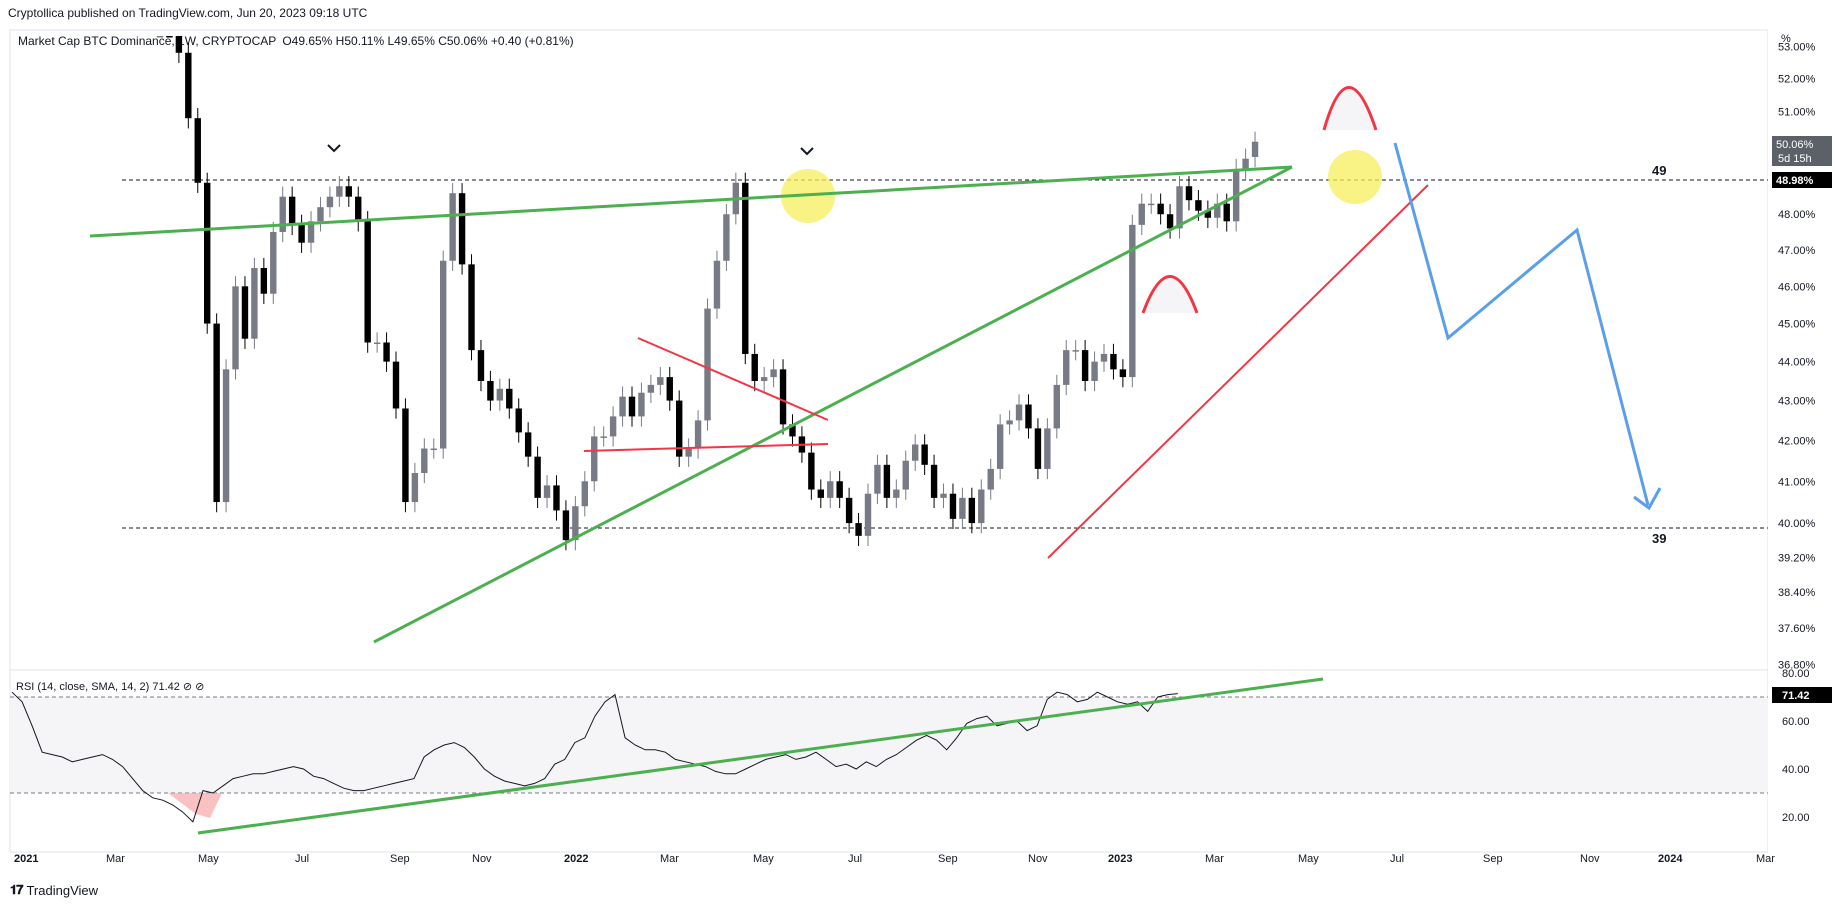 This screenshot has height=907, width=1835. Describe the element at coordinates (1797, 629) in the screenshot. I see `price-tick-label: 37.60%` at that location.